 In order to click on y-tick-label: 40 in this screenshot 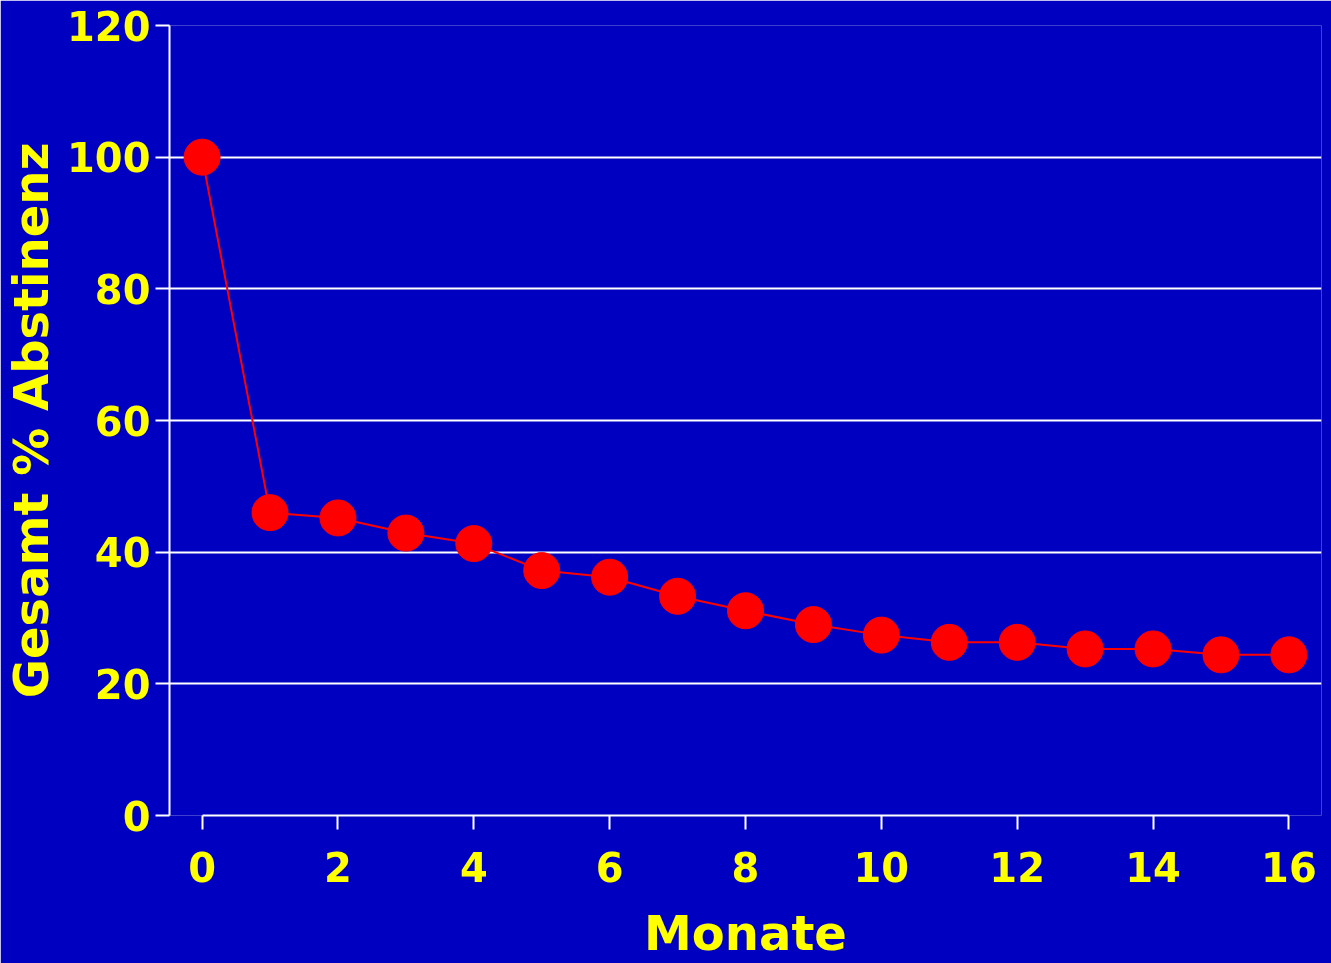, I will do `click(122, 553)`.